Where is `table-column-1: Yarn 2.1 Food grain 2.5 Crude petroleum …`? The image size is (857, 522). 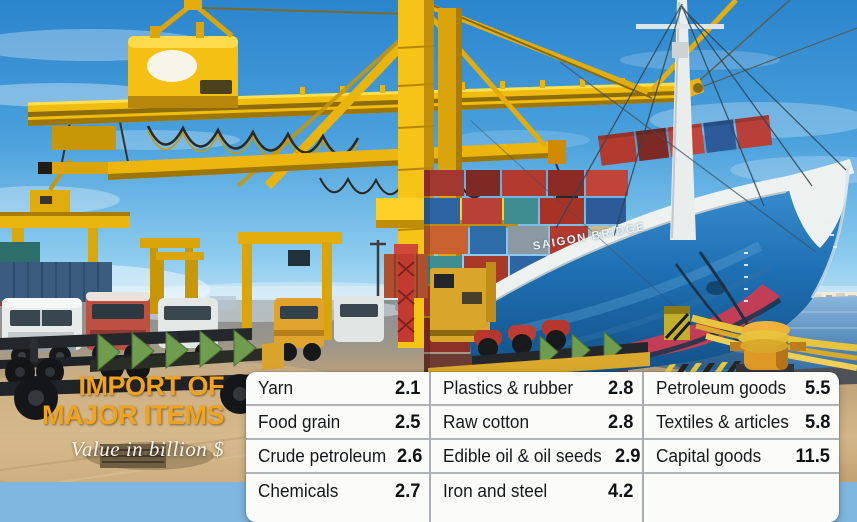
table-column-1: Yarn 2.1 Food grain 2.5 Crude petroleum … is located at coordinates (337, 447).